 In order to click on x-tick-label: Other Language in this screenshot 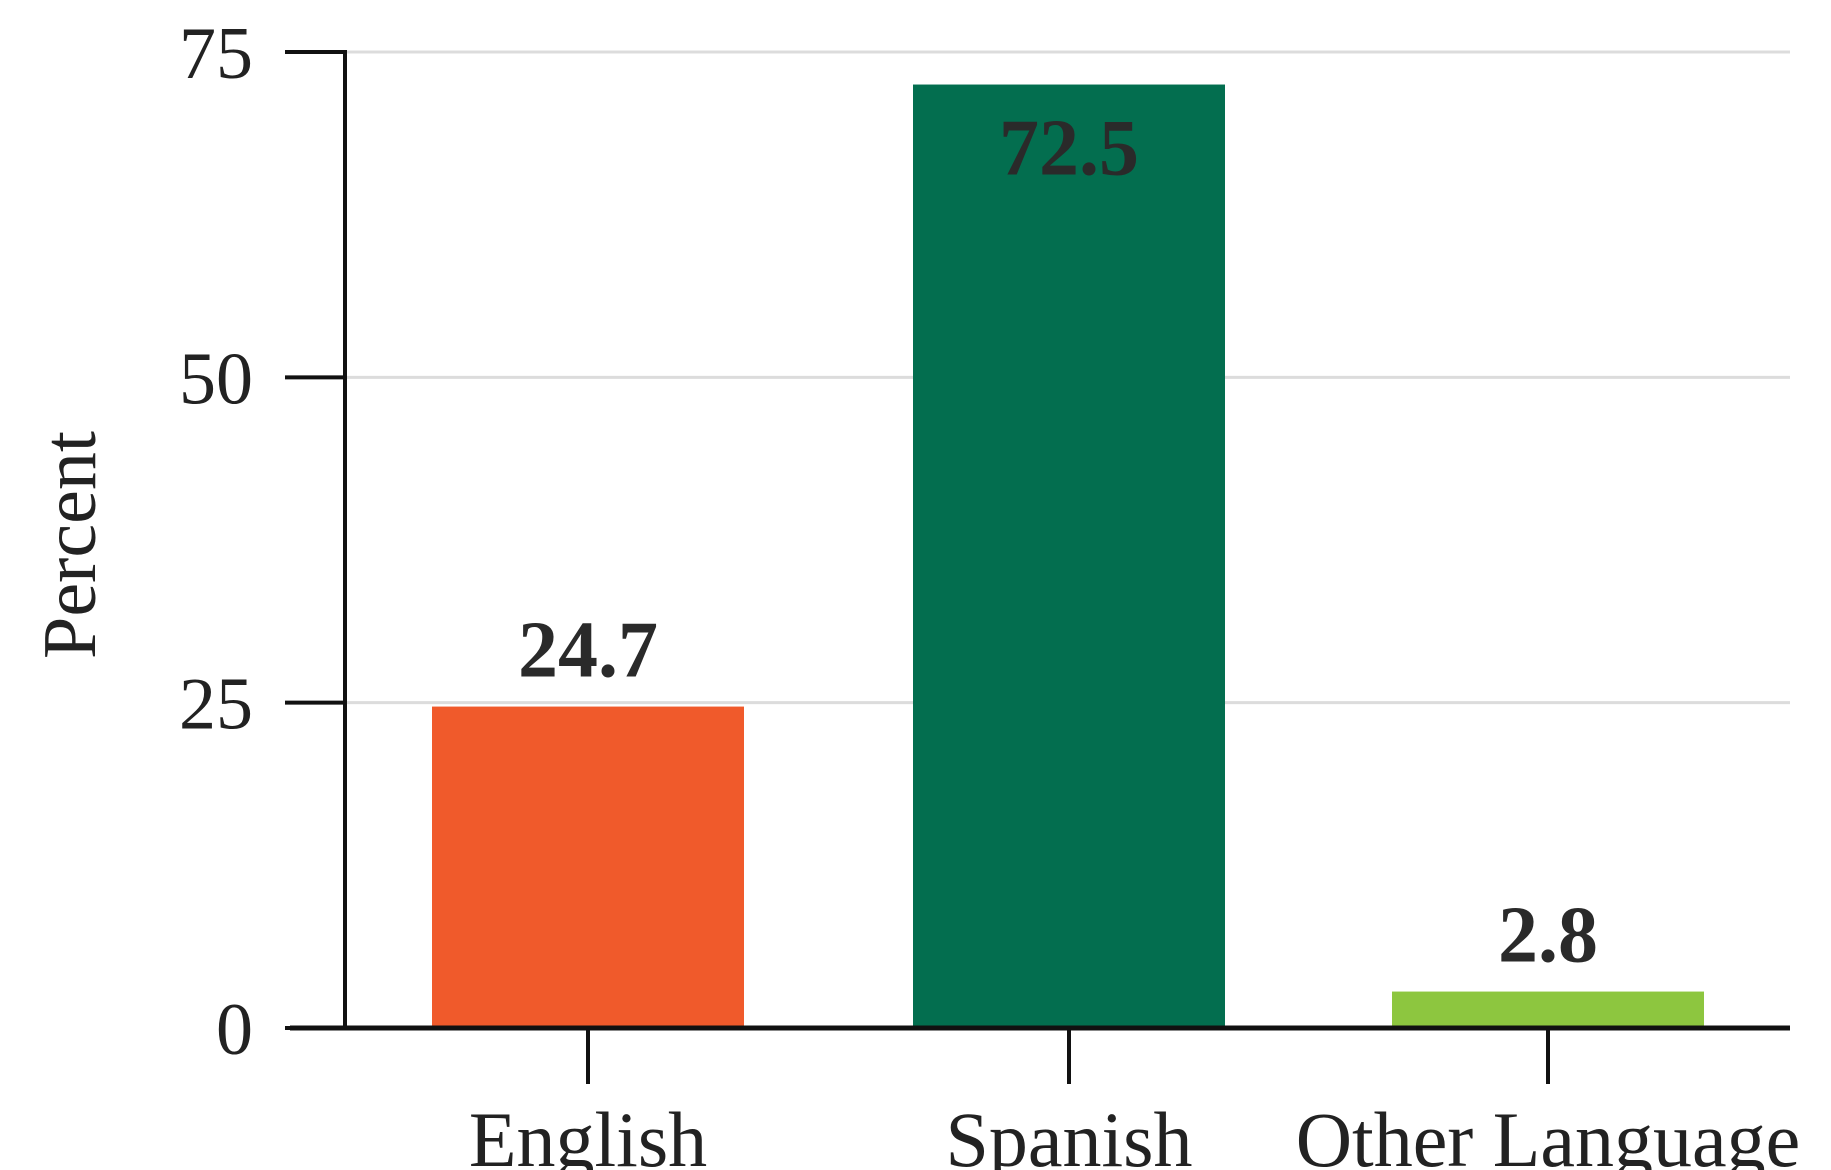, I will do `click(1548, 1133)`.